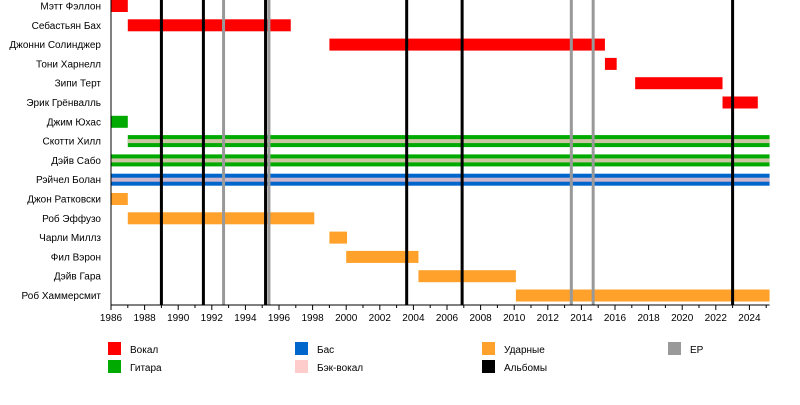 The width and height of the screenshot is (800, 405). Describe the element at coordinates (146, 368) in the screenshot. I see `legend-label-guitar: Гитара` at that location.